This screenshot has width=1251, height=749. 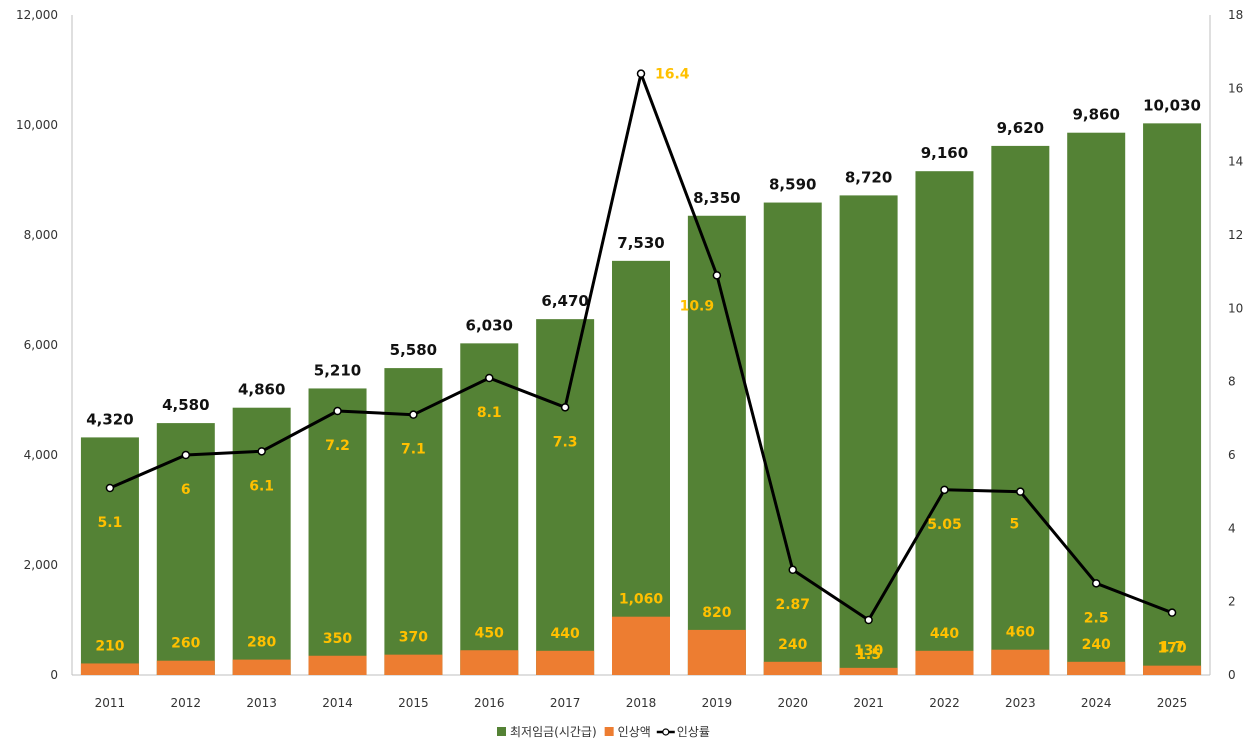 What do you see at coordinates (1172, 105) in the screenshot?
I see `wage-value-label: 10,030` at bounding box center [1172, 105].